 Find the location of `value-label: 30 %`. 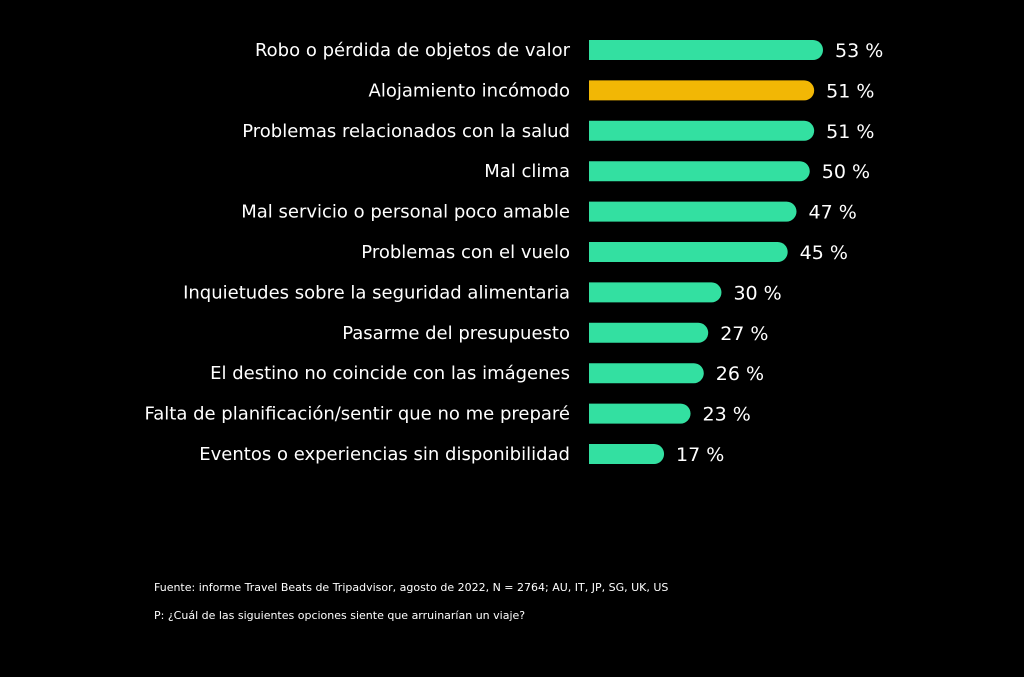

value-label: 30 % is located at coordinates (757, 293).